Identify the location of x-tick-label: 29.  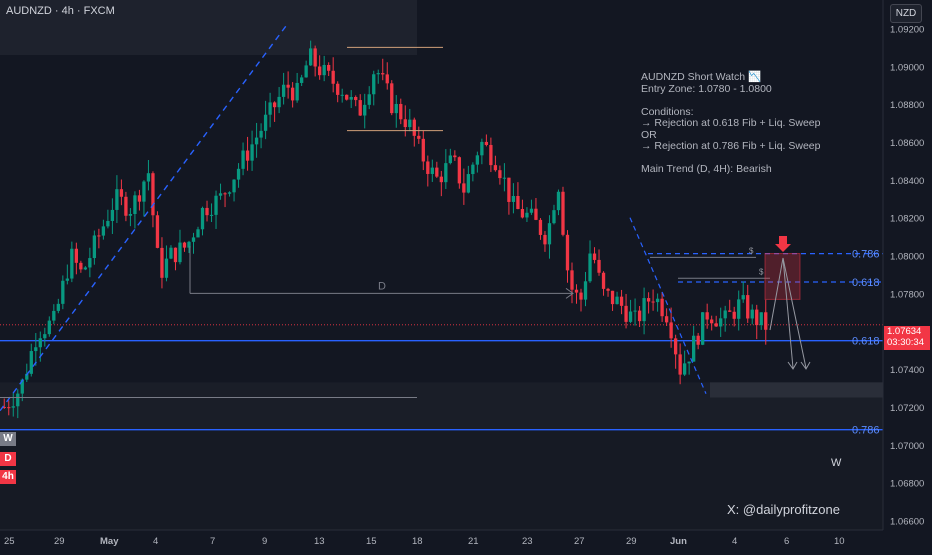
(59, 541).